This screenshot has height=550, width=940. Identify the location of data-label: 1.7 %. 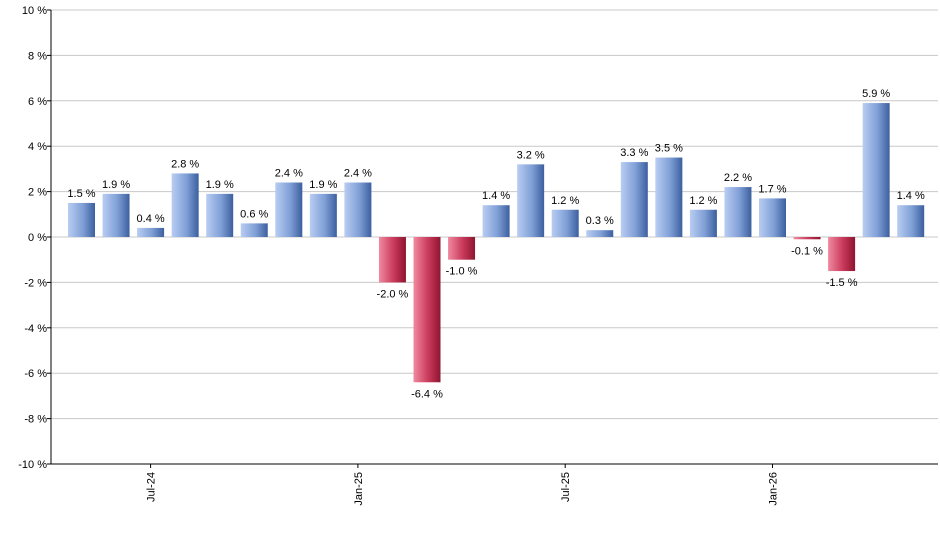
(772, 189).